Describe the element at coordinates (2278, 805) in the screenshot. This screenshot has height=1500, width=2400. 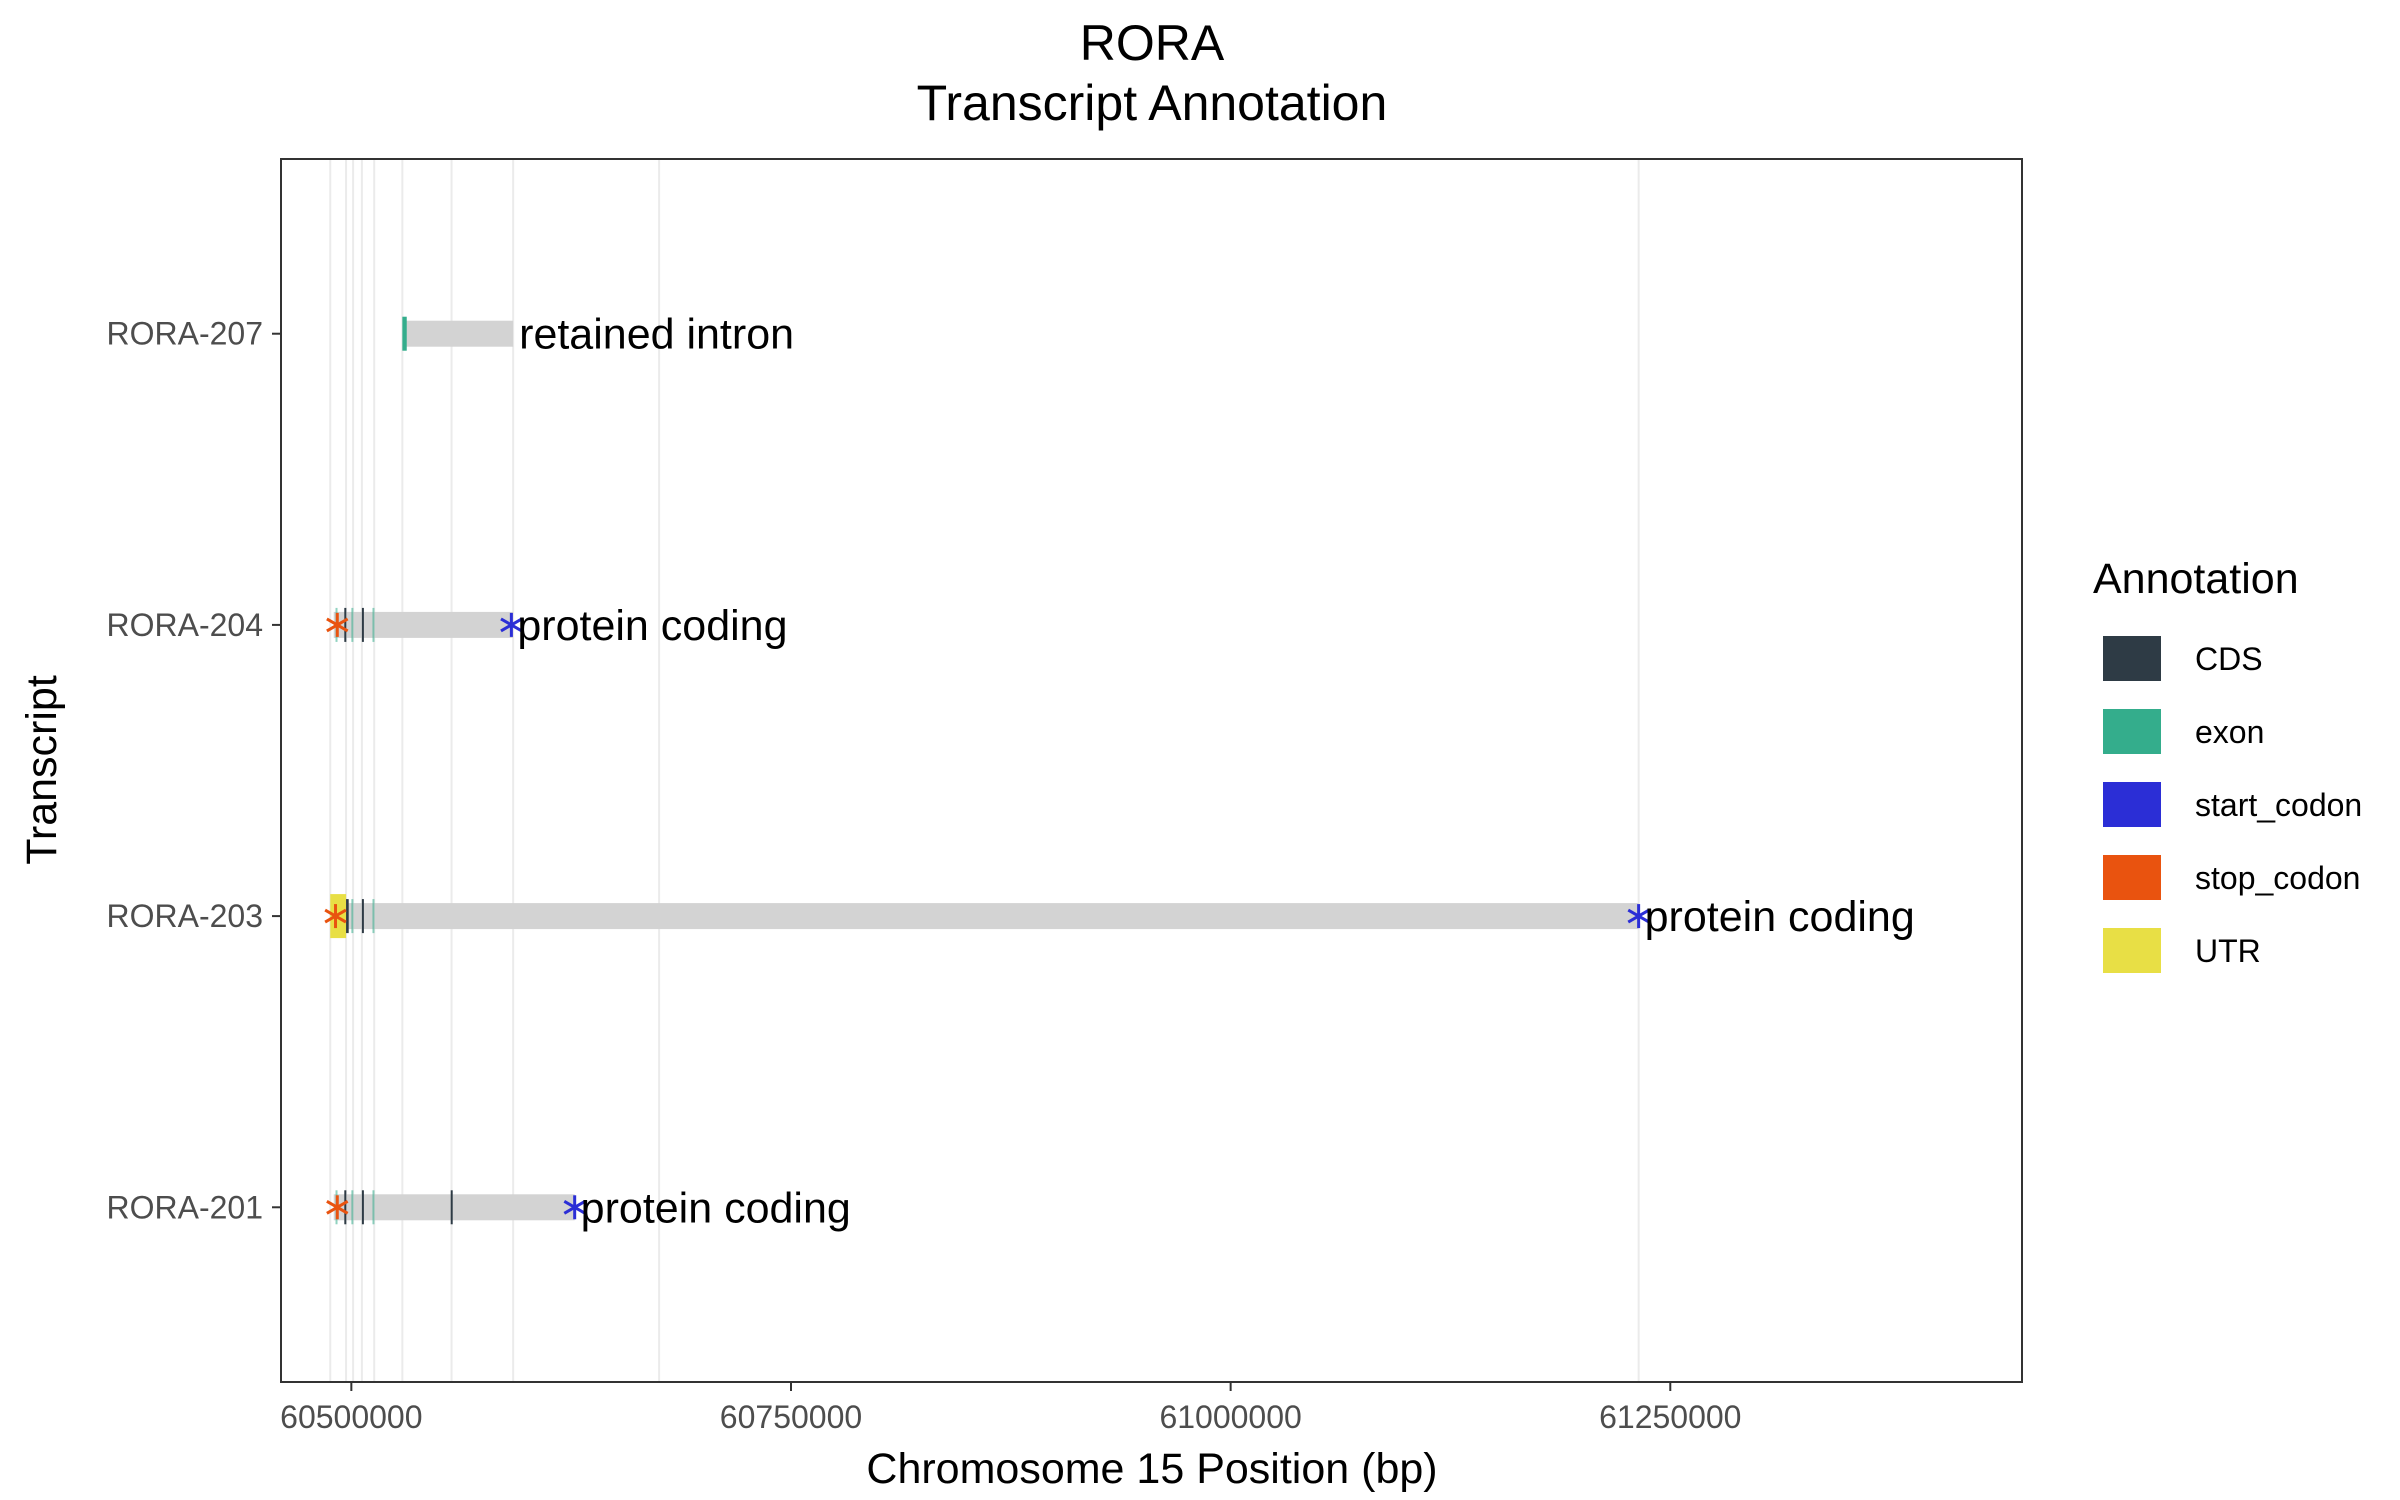
I see `legend-label: start_codon` at that location.